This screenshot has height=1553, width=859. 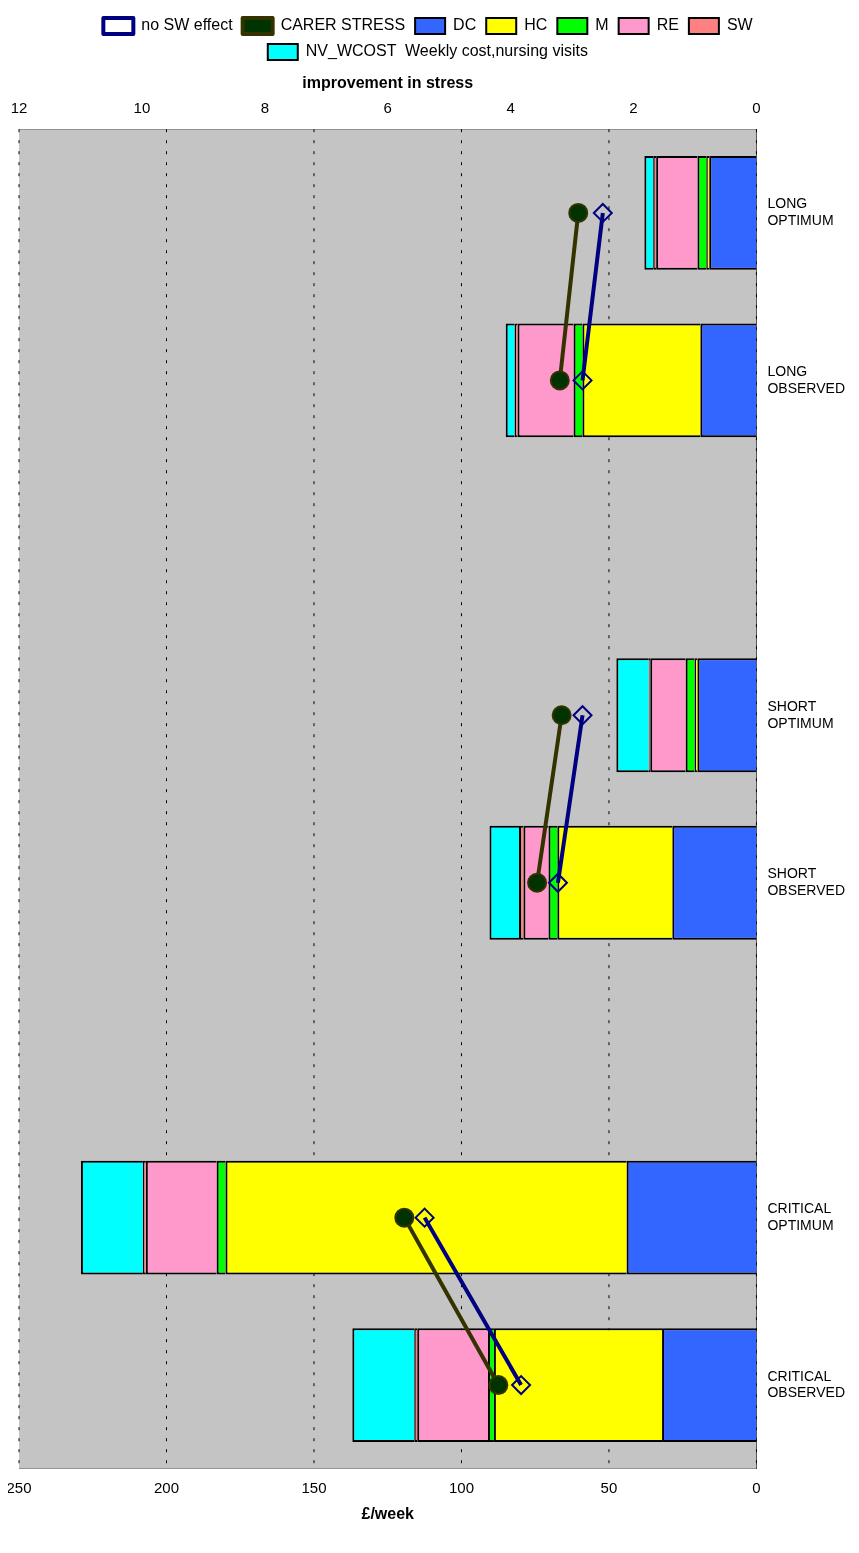 What do you see at coordinates (387, 108) in the screenshot?
I see `x2-tick-label: 6` at bounding box center [387, 108].